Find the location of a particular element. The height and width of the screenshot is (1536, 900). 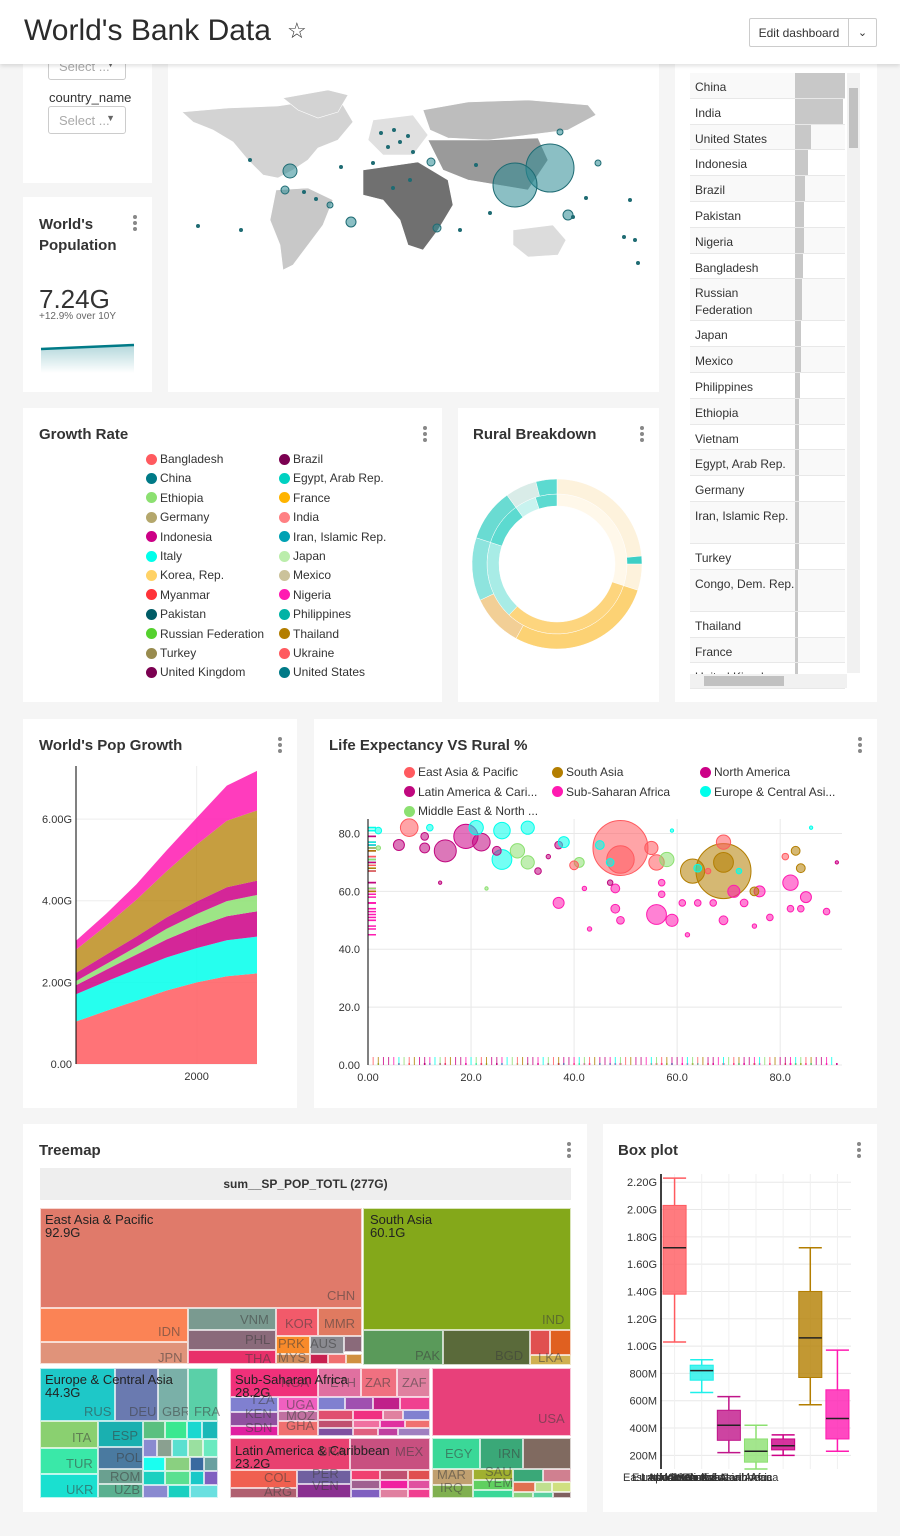

legend-item: Brazil is located at coordinates (301, 459).